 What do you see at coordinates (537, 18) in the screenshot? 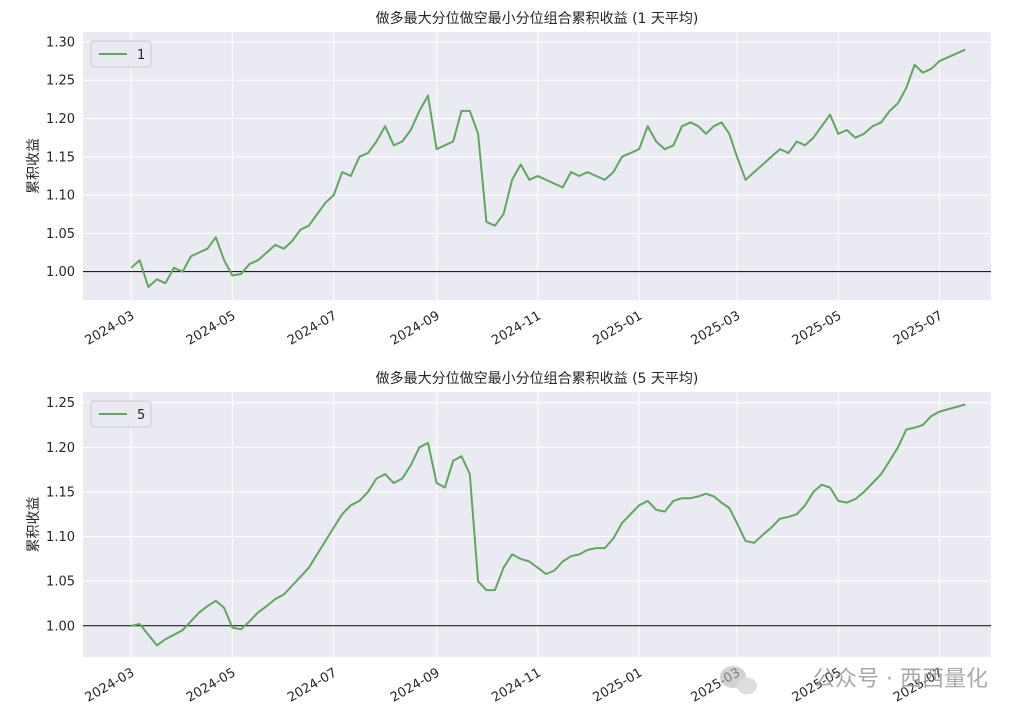
I see `chart-title: 做多最大分位做空最小分位组合累积收益 (1 天平均)` at bounding box center [537, 18].